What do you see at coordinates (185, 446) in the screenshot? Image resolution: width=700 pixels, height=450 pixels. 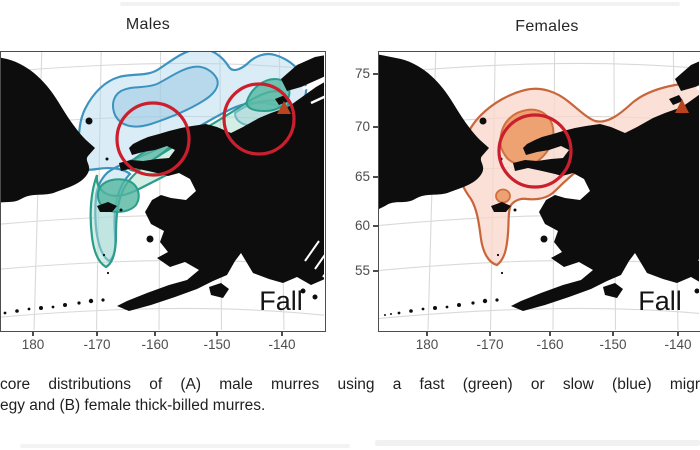 I see `scan-artifact-bottom-left` at bounding box center [185, 446].